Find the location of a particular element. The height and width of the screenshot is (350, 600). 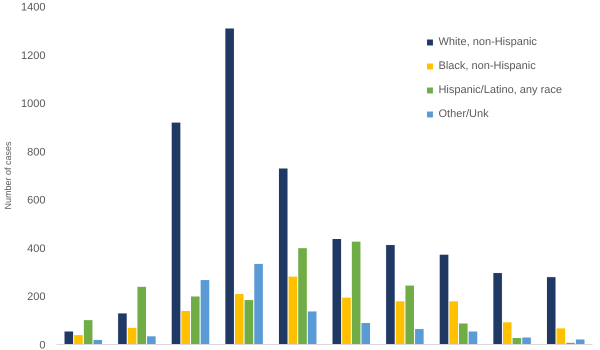

y-tick-label: 1200 is located at coordinates (33, 56).